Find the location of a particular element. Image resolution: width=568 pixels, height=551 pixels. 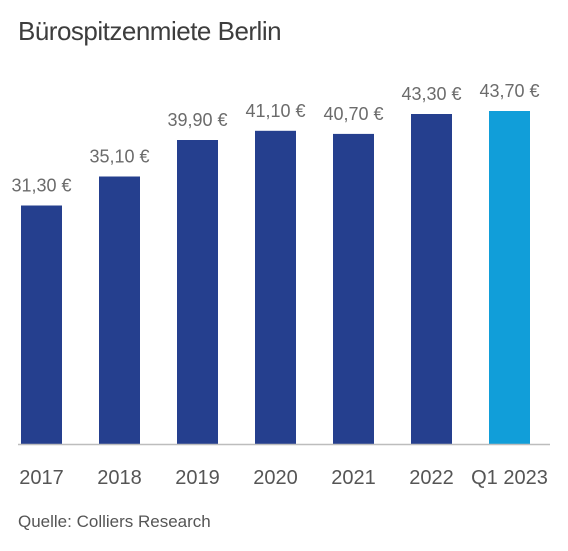

x-tick-label-2021: 2021 is located at coordinates (353, 478).